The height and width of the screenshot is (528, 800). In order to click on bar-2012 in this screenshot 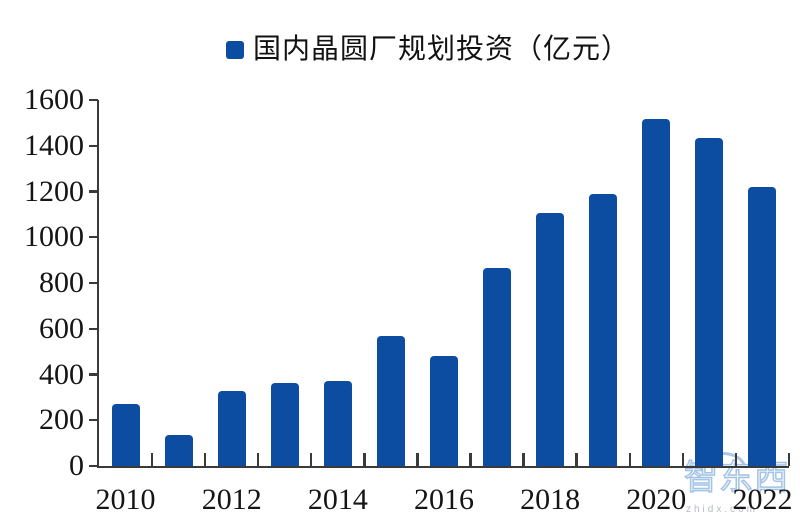, I will do `click(231, 428)`.